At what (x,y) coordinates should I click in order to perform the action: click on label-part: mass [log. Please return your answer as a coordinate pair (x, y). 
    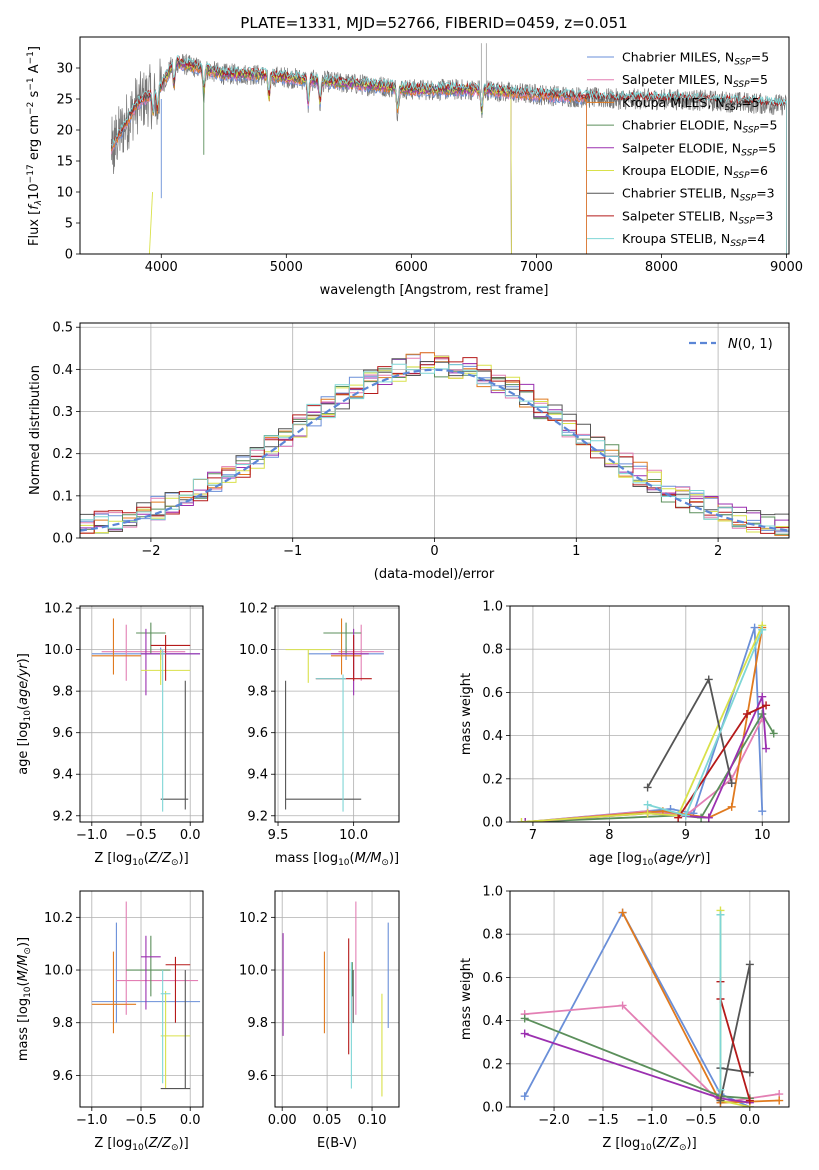
    Looking at the image, I should click on (306, 858).